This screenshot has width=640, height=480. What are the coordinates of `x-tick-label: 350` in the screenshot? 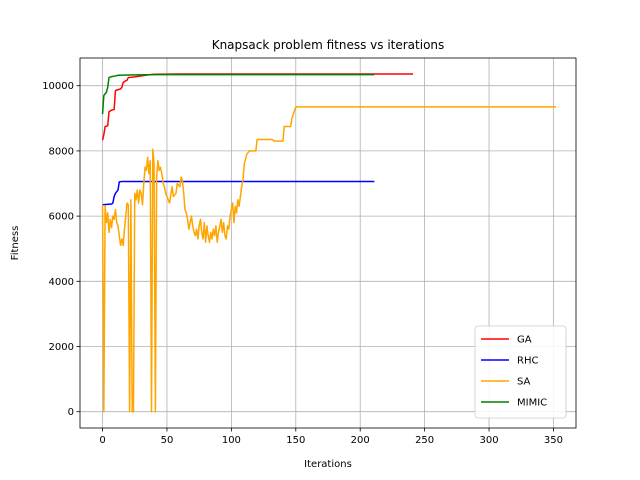 It's located at (553, 440).